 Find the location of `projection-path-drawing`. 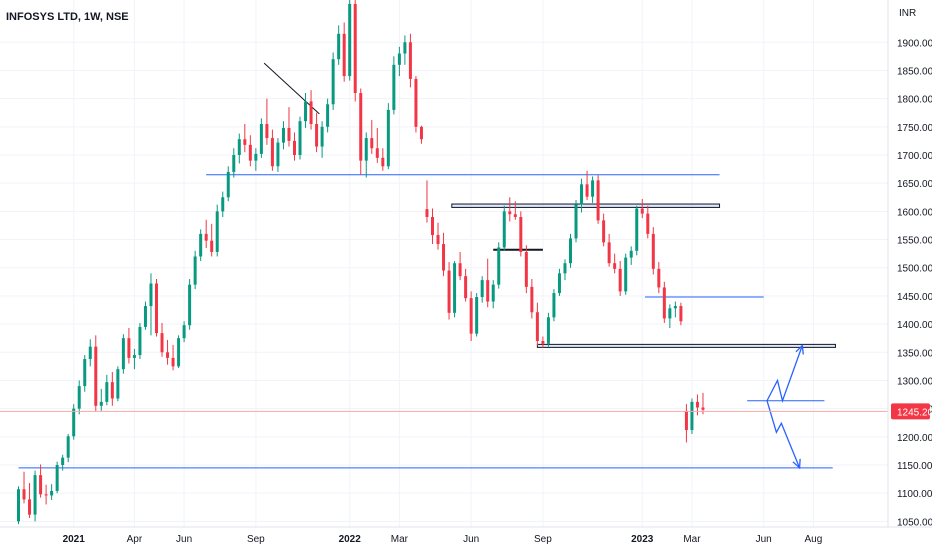

projection-path-drawing is located at coordinates (784, 374).